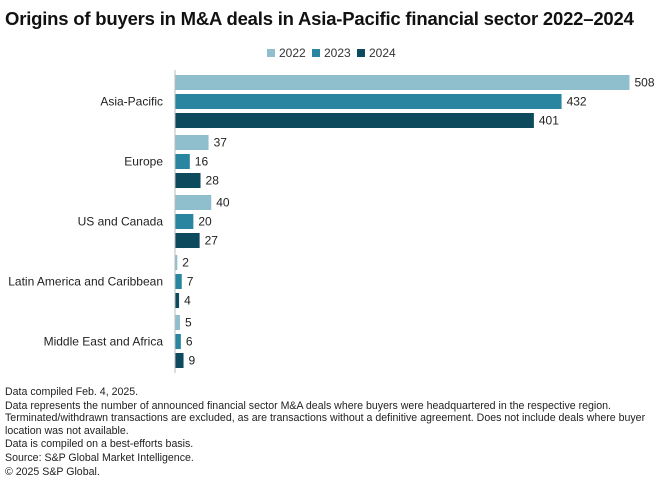  Describe the element at coordinates (212, 241) in the screenshot. I see `data-label-us-and-canada-2024: 27` at that location.